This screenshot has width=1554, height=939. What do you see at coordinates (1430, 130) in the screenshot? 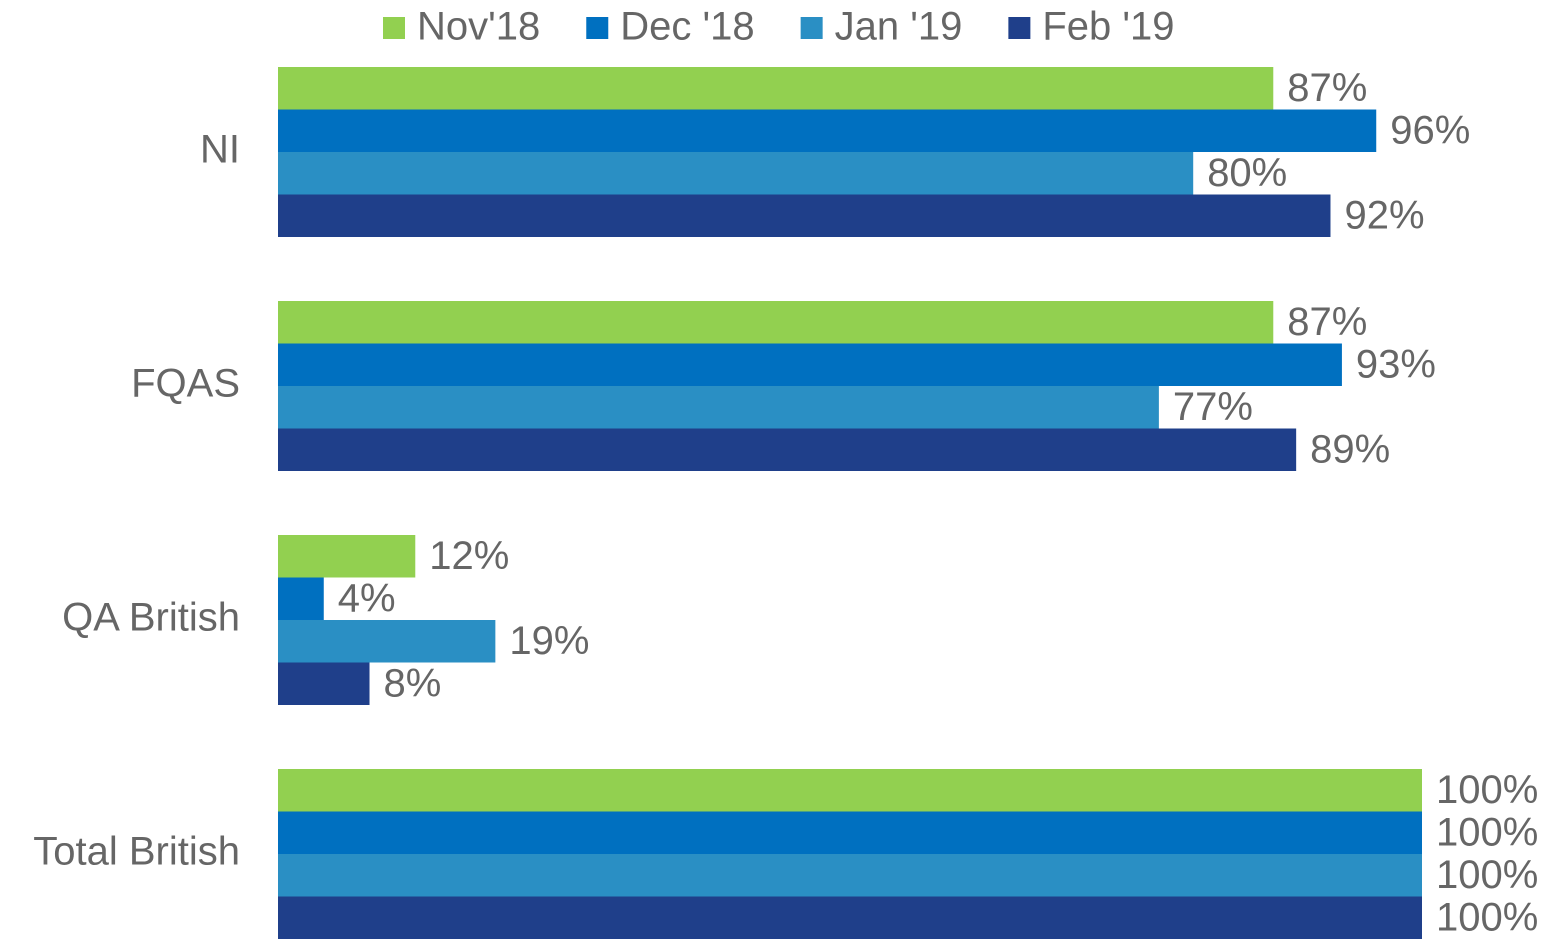
I see `value-label: 96%` at bounding box center [1430, 130].